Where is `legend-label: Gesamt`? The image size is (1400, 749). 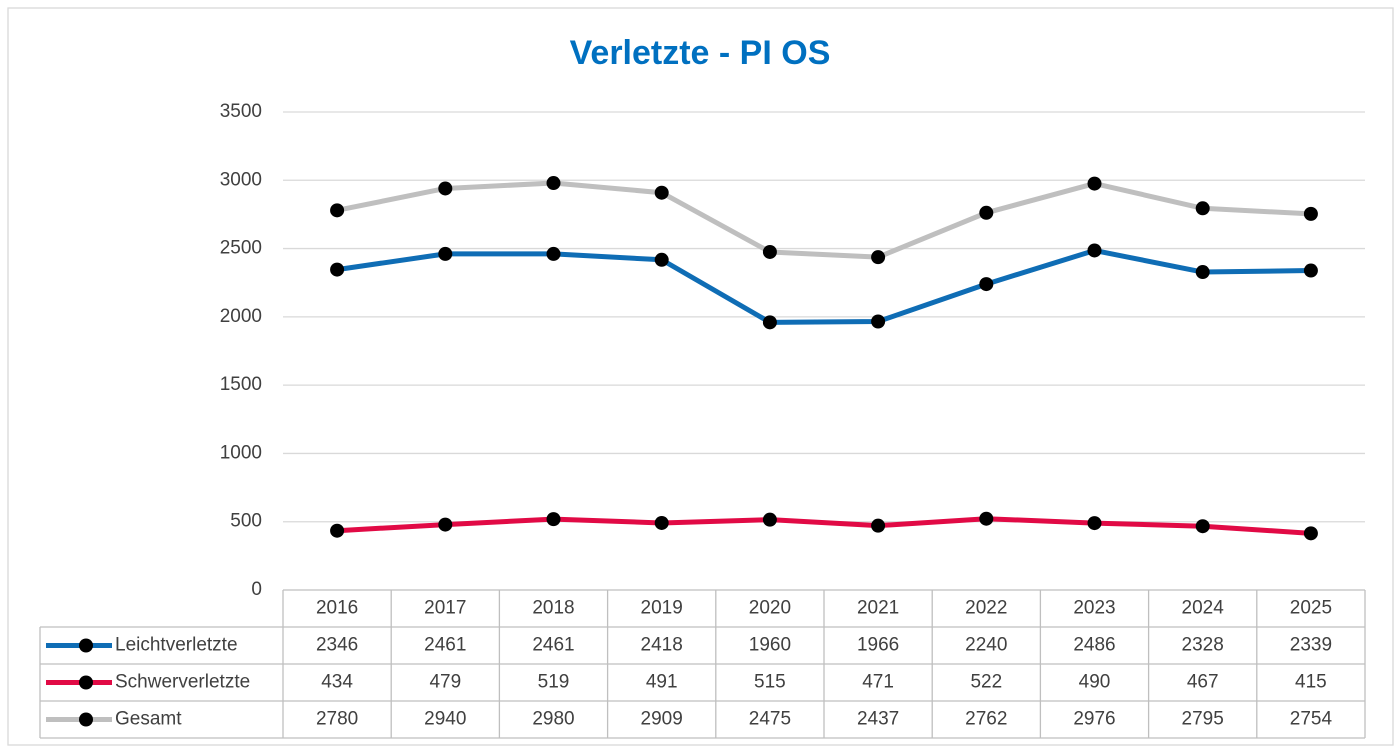 legend-label: Gesamt is located at coordinates (148, 719).